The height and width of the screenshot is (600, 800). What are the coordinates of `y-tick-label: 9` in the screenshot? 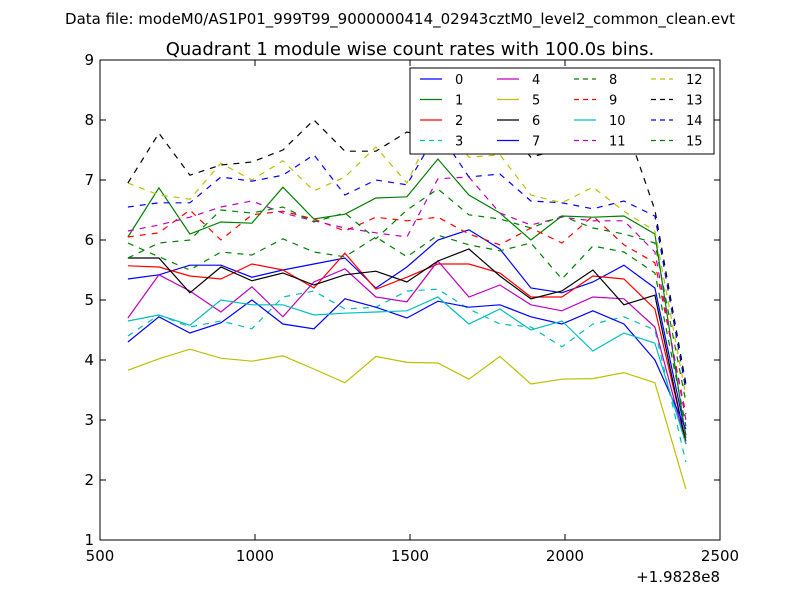 It's located at (89, 60).